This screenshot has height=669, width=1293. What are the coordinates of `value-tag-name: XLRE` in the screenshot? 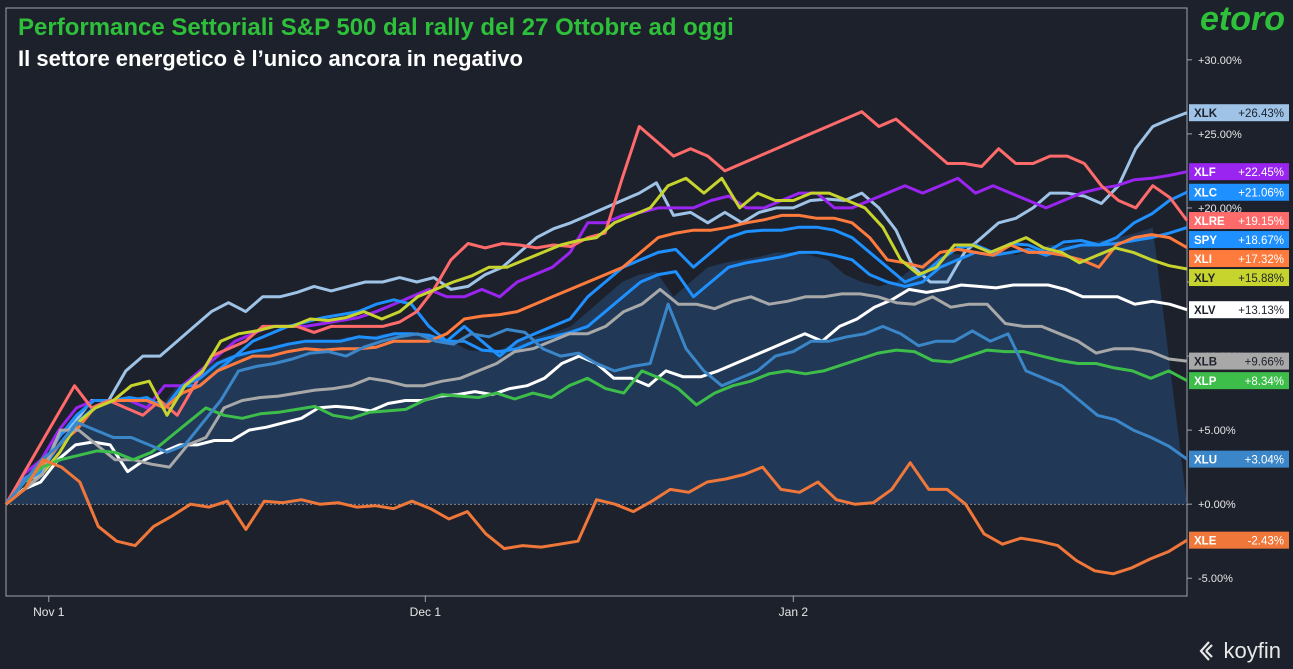 It's located at (1209, 222).